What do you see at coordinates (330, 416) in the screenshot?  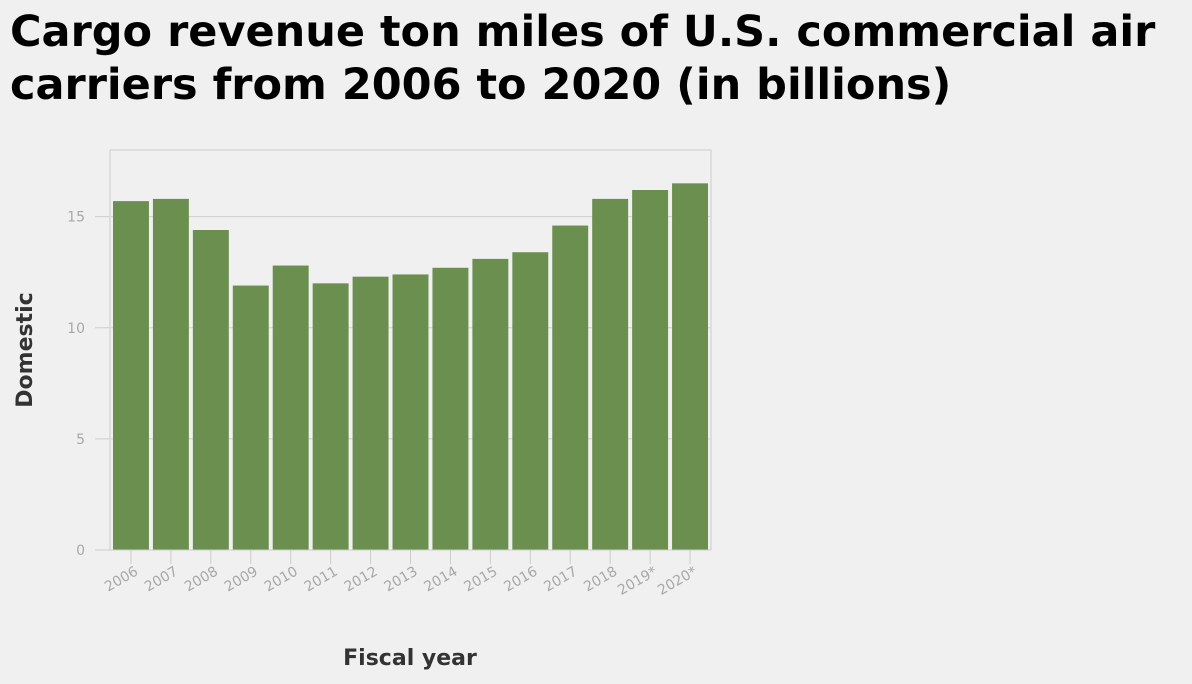 I see `bar-2011` at bounding box center [330, 416].